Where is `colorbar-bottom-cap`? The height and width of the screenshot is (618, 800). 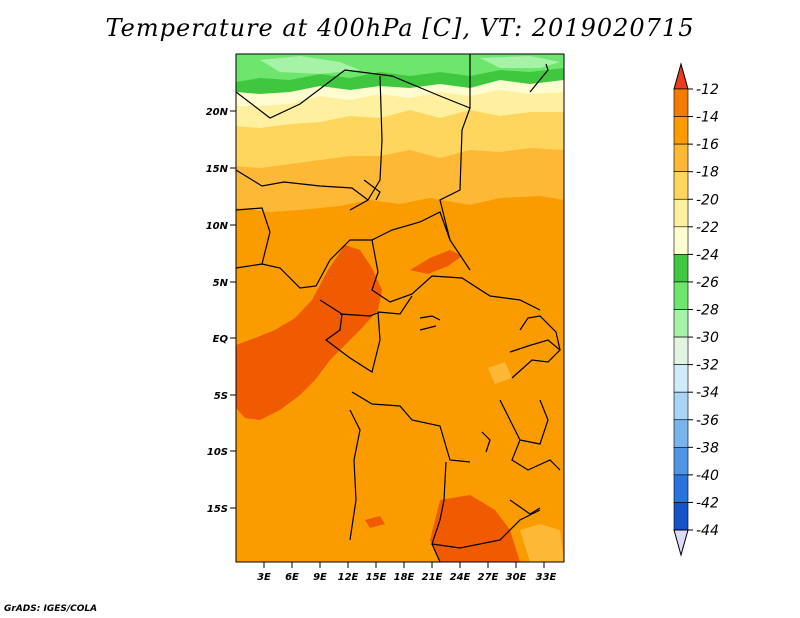
colorbar-bottom-cap is located at coordinates (681, 543).